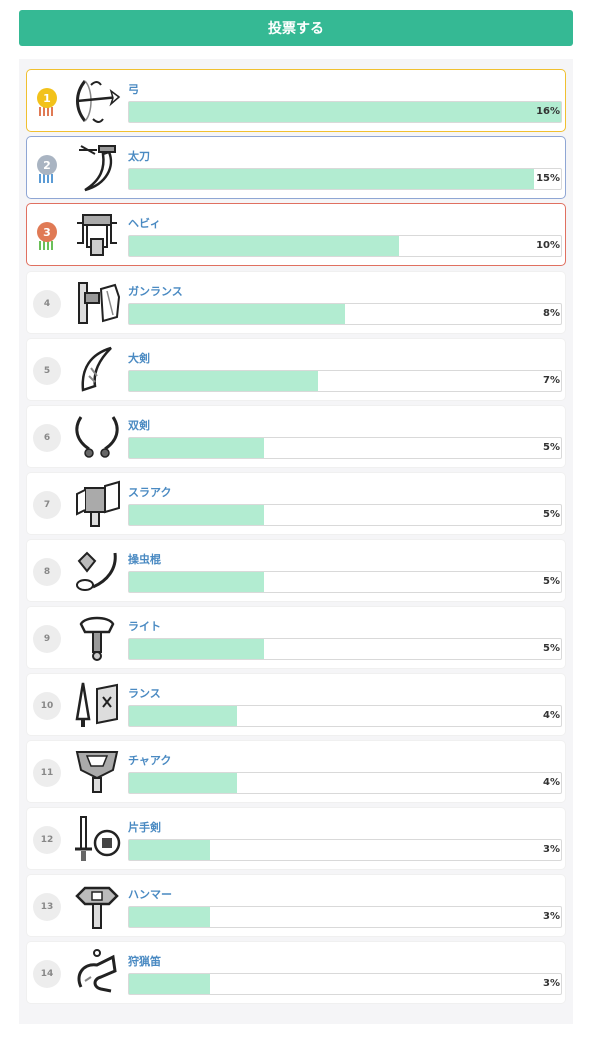  Describe the element at coordinates (144, 693) in the screenshot. I see `weapon-name: ランス` at that location.